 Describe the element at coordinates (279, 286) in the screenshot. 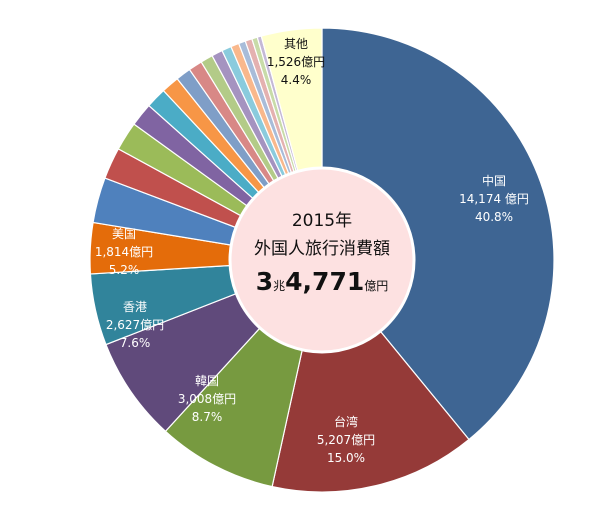

I see `center-total-mid: 兆` at that location.